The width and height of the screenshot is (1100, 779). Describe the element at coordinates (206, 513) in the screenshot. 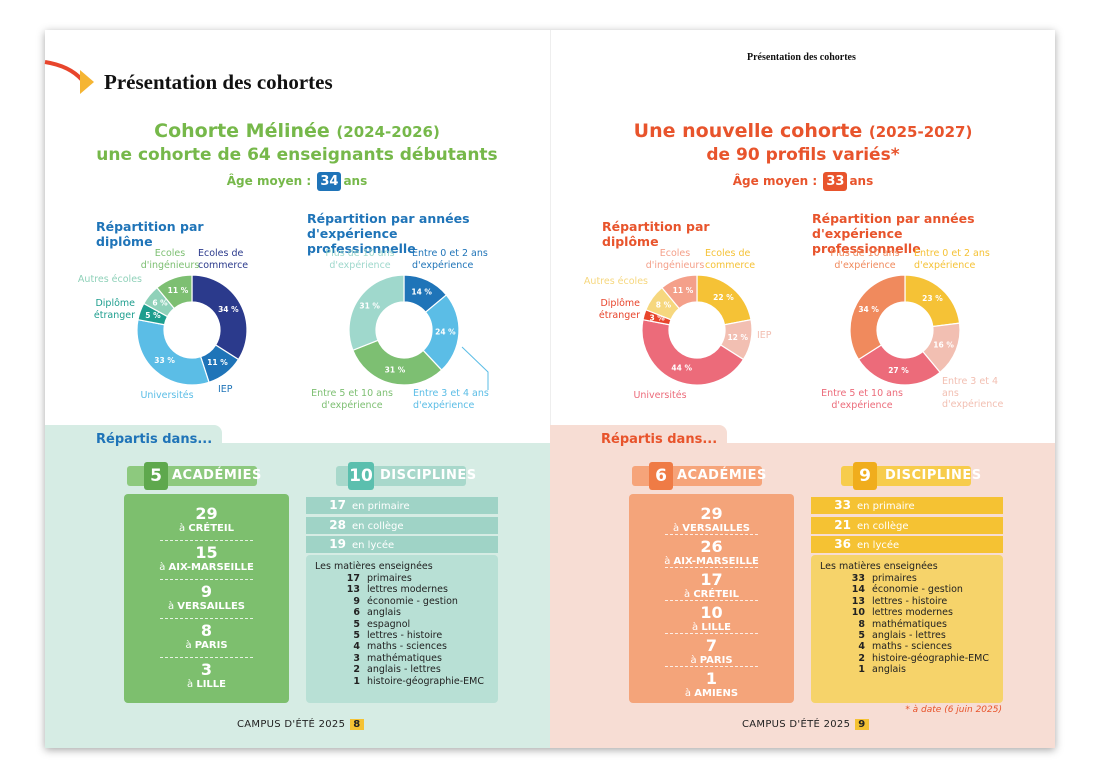

I see `academy-count: 29` at that location.